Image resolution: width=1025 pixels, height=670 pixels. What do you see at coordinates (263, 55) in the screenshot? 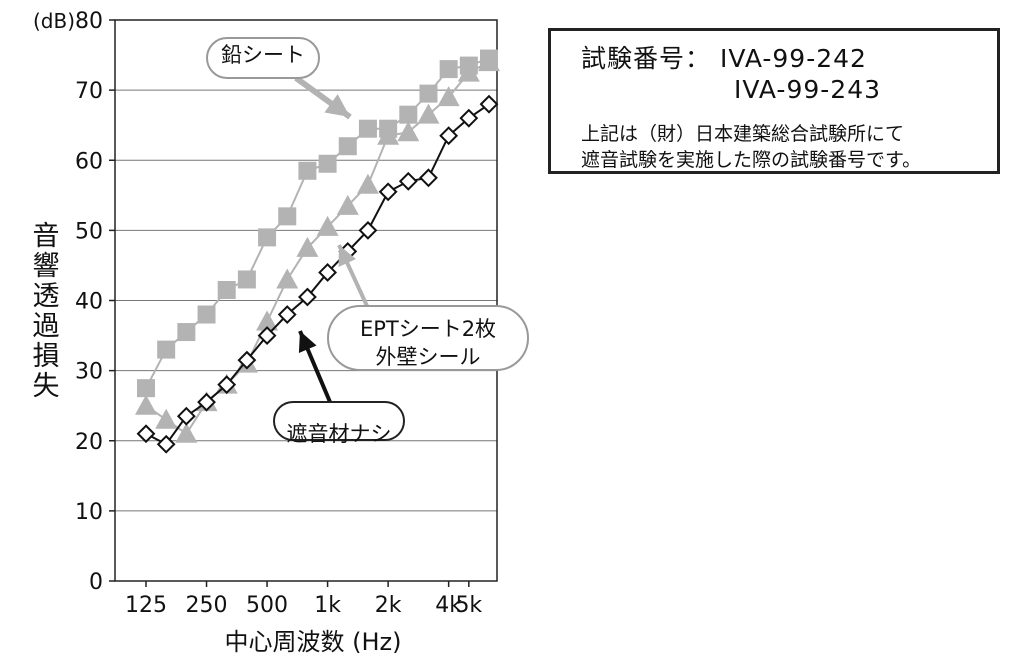
I see `callout-label: 鉛シート` at bounding box center [263, 55].